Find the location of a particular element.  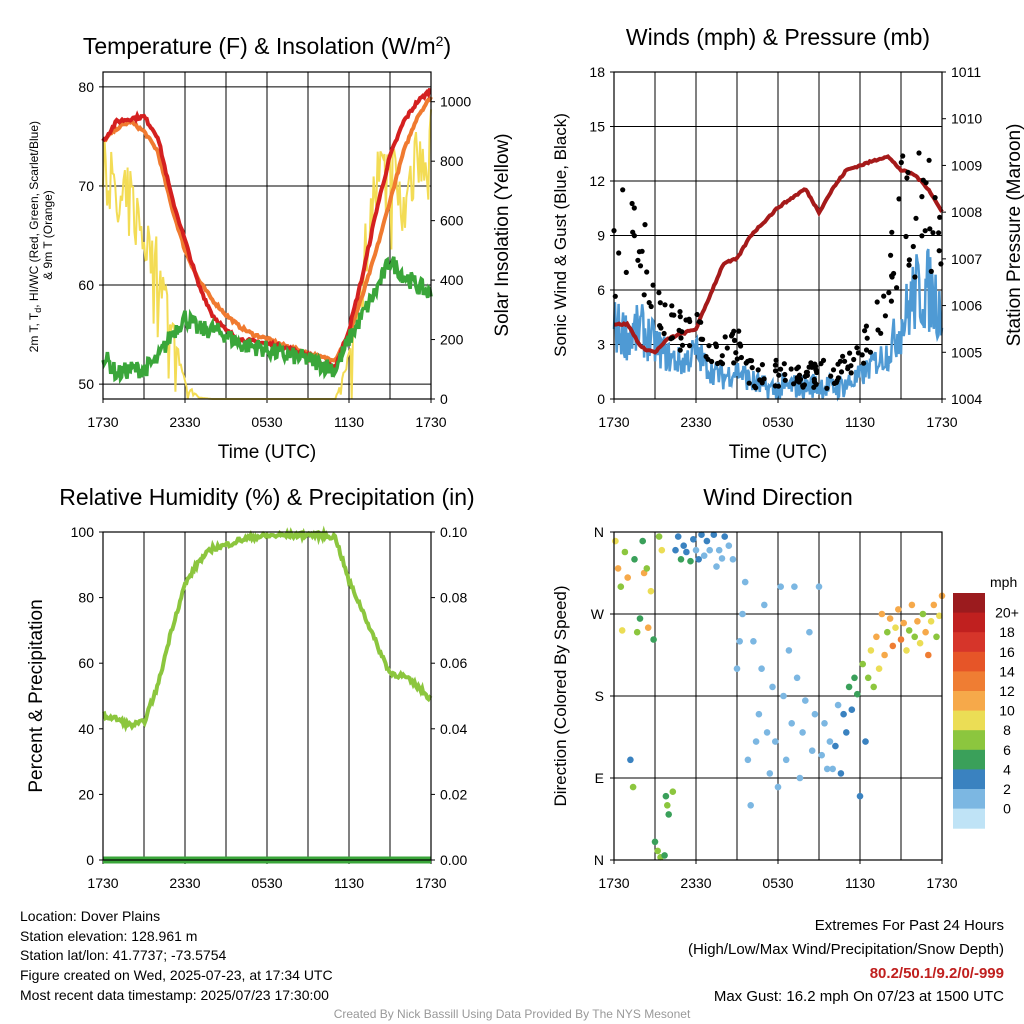

humidity-xtick-label: 1730 is located at coordinates (430, 883).